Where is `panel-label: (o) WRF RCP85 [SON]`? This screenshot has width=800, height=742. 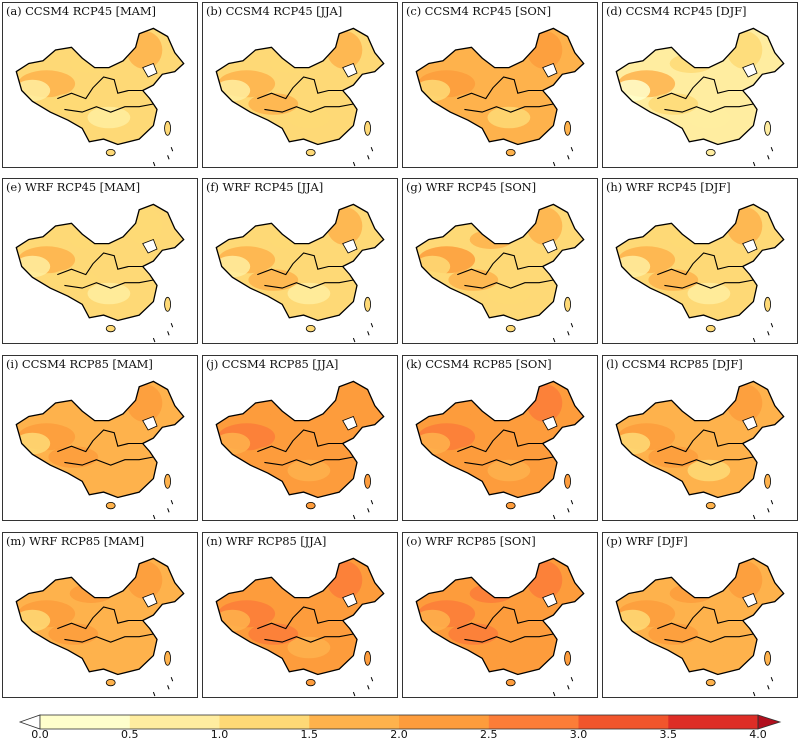 panel-label: (o) WRF RCP85 [SON] is located at coordinates (471, 541).